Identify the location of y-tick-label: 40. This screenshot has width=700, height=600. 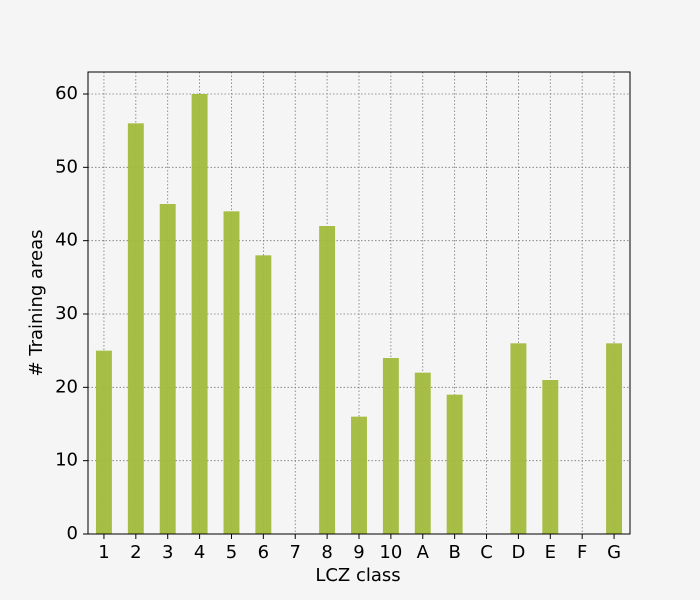
(66, 240).